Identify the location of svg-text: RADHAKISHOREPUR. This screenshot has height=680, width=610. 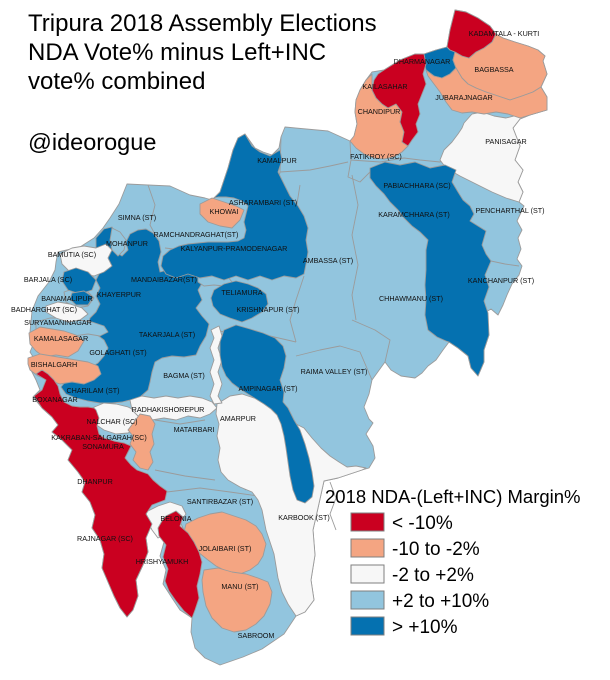
(168, 409).